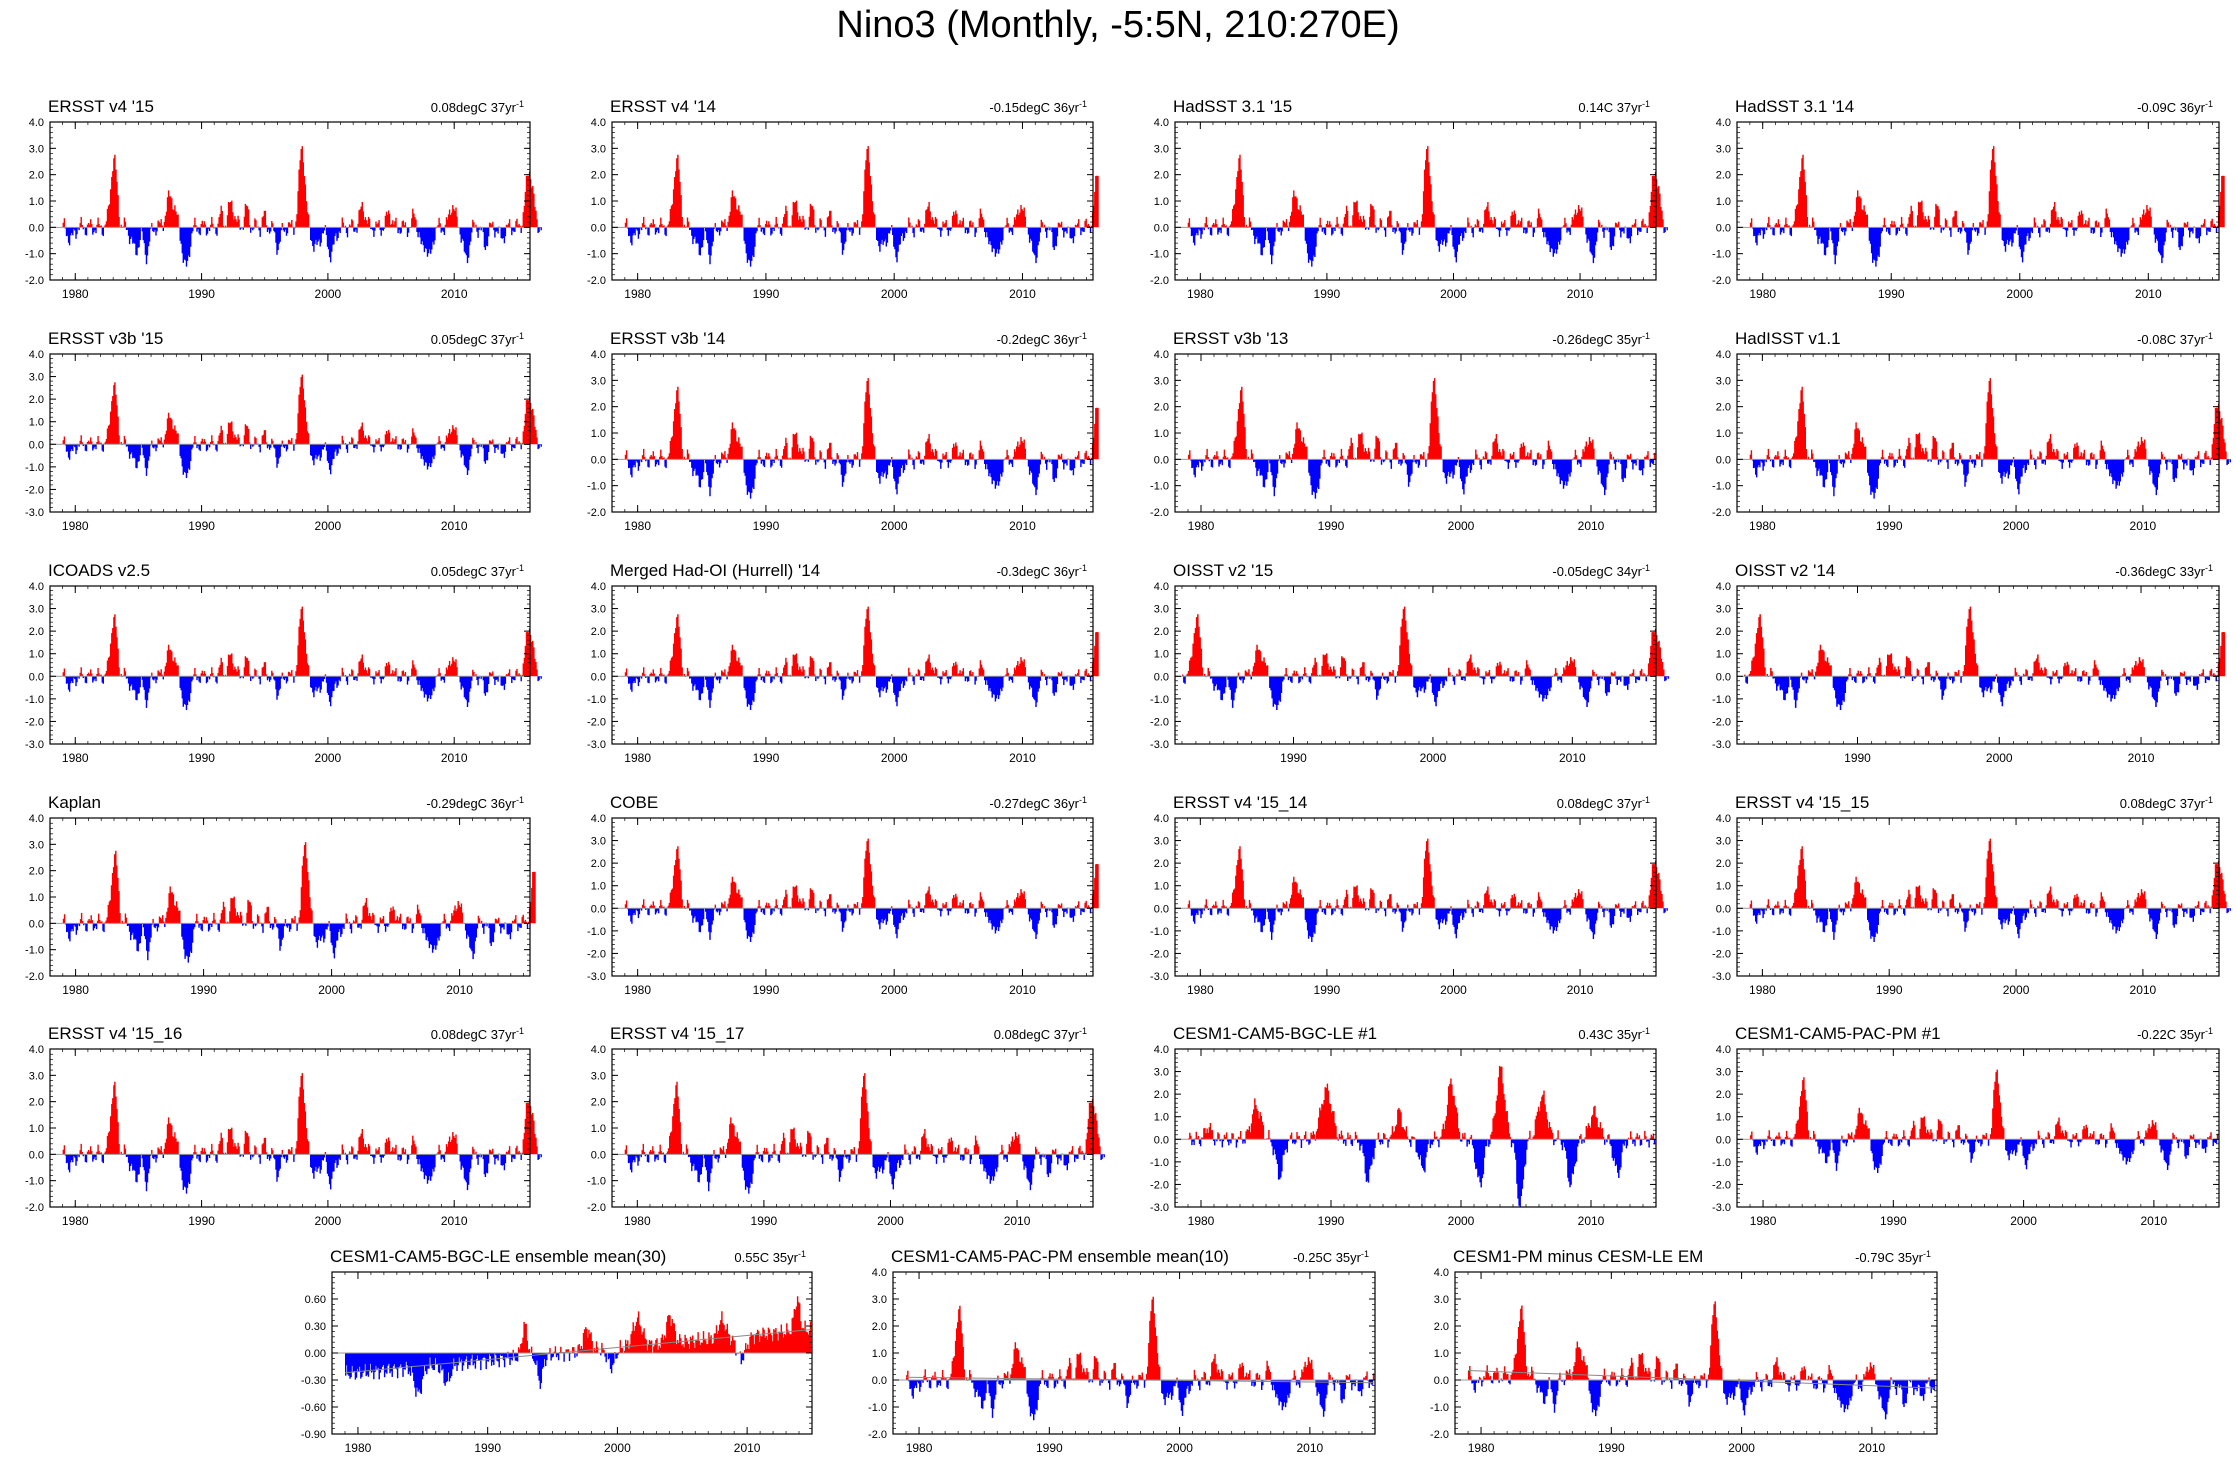 The height and width of the screenshot is (1471, 2236). What do you see at coordinates (313, 1435) in the screenshot?
I see `y-tick-label: -0.90` at bounding box center [313, 1435].